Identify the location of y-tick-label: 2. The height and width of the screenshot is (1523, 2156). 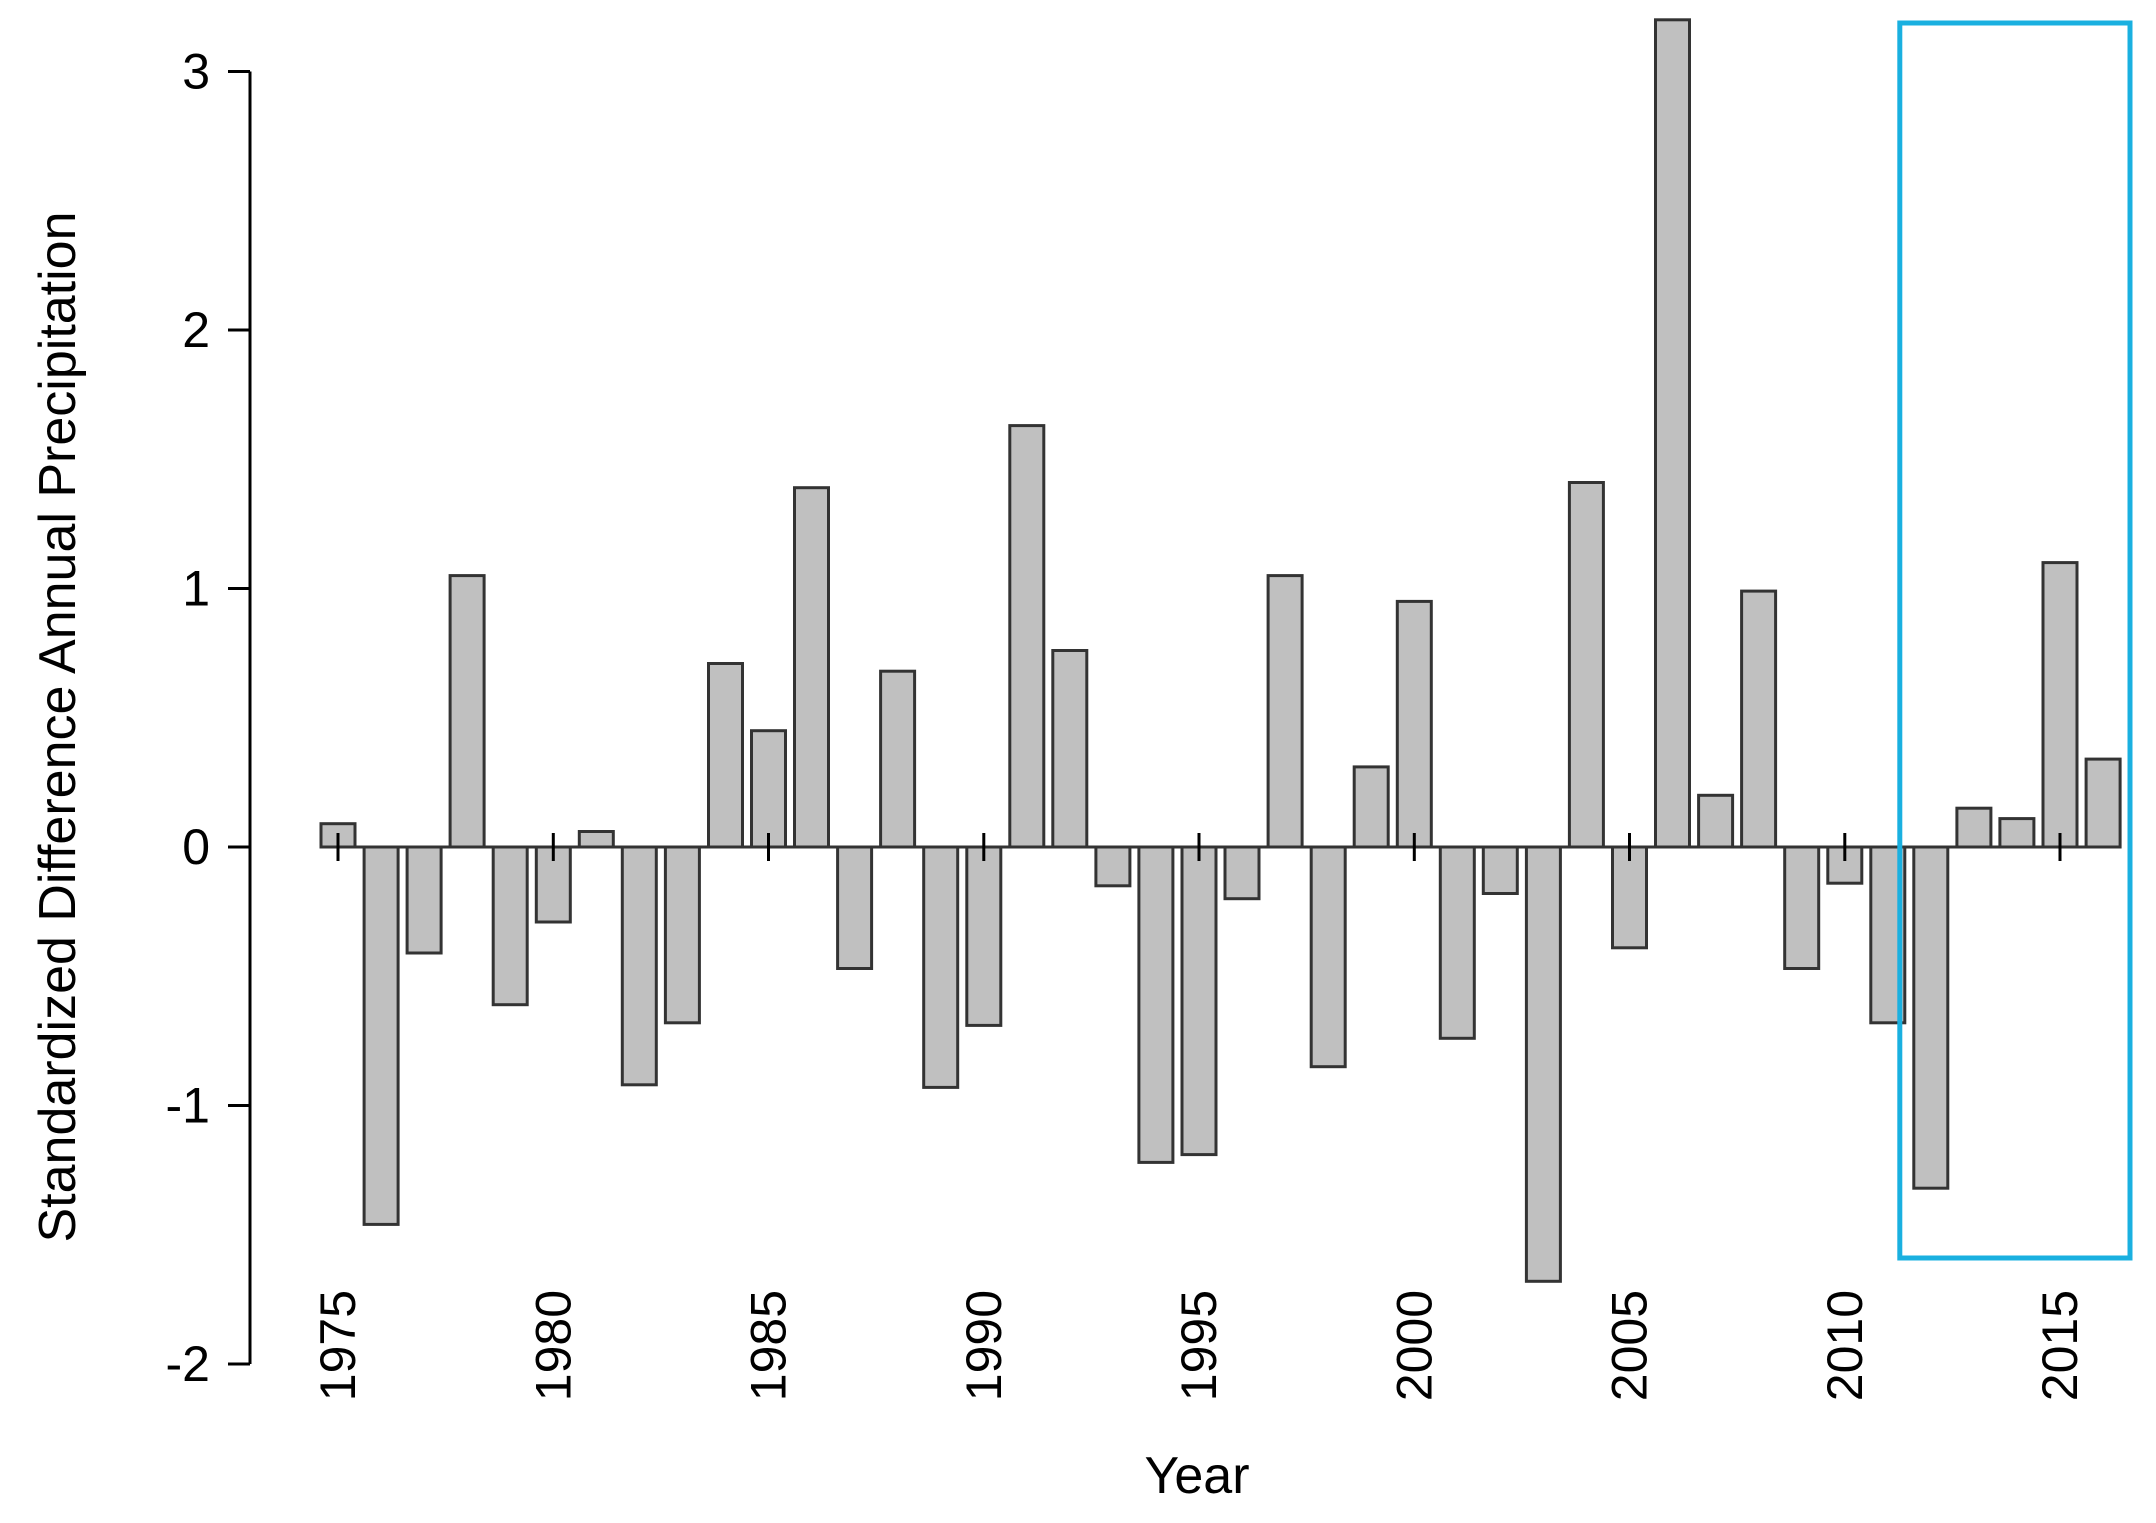
(196, 330).